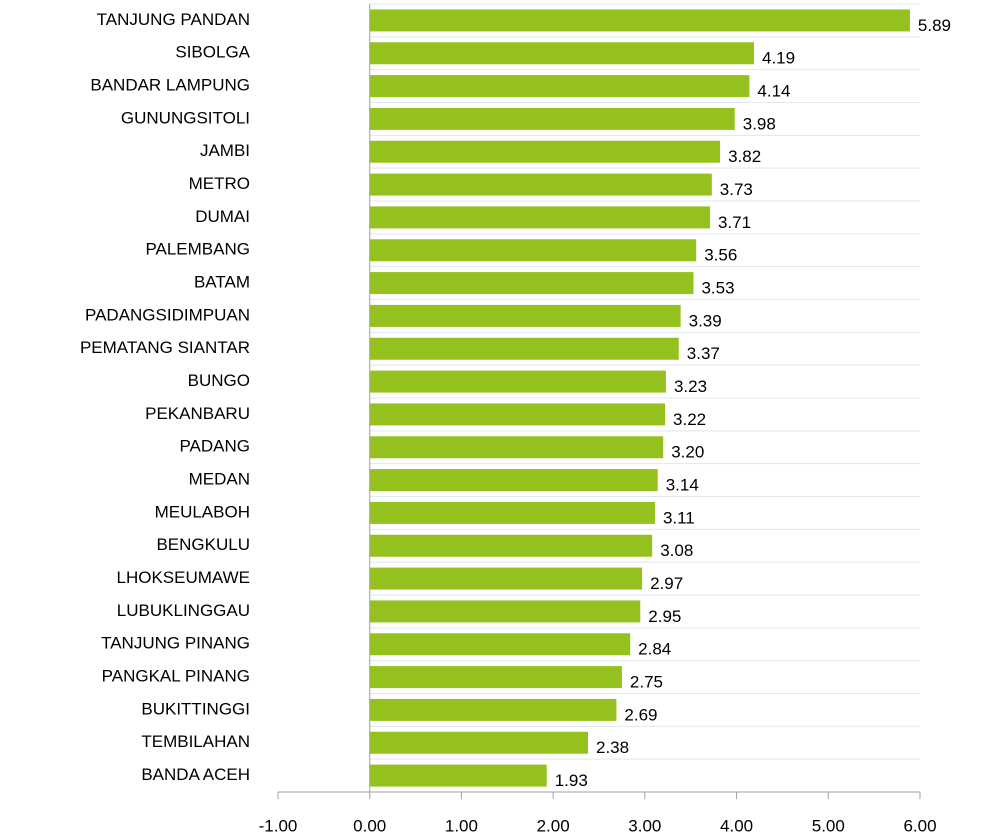 This screenshot has height=840, width=982. What do you see at coordinates (778, 58) in the screenshot?
I see `value-label: 4.19` at bounding box center [778, 58].